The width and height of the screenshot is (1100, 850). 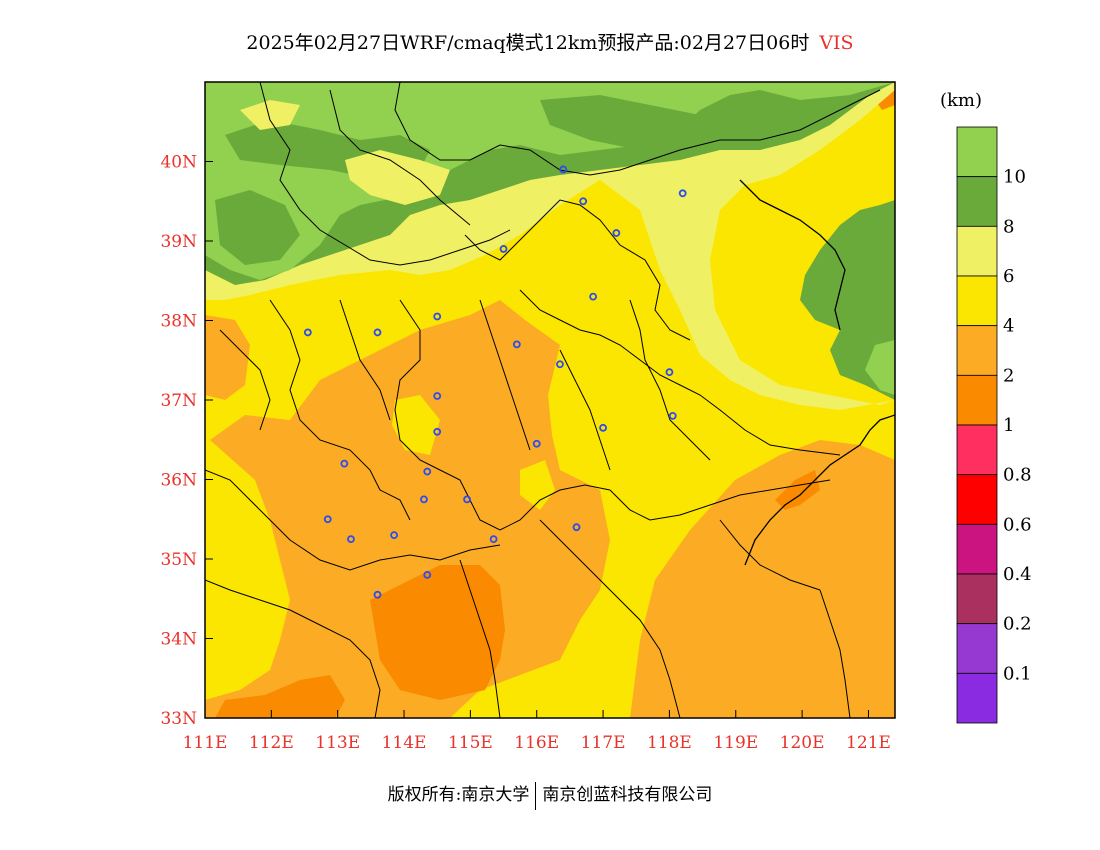 What do you see at coordinates (178, 719) in the screenshot?
I see `y-tick-label: 33N` at bounding box center [178, 719].